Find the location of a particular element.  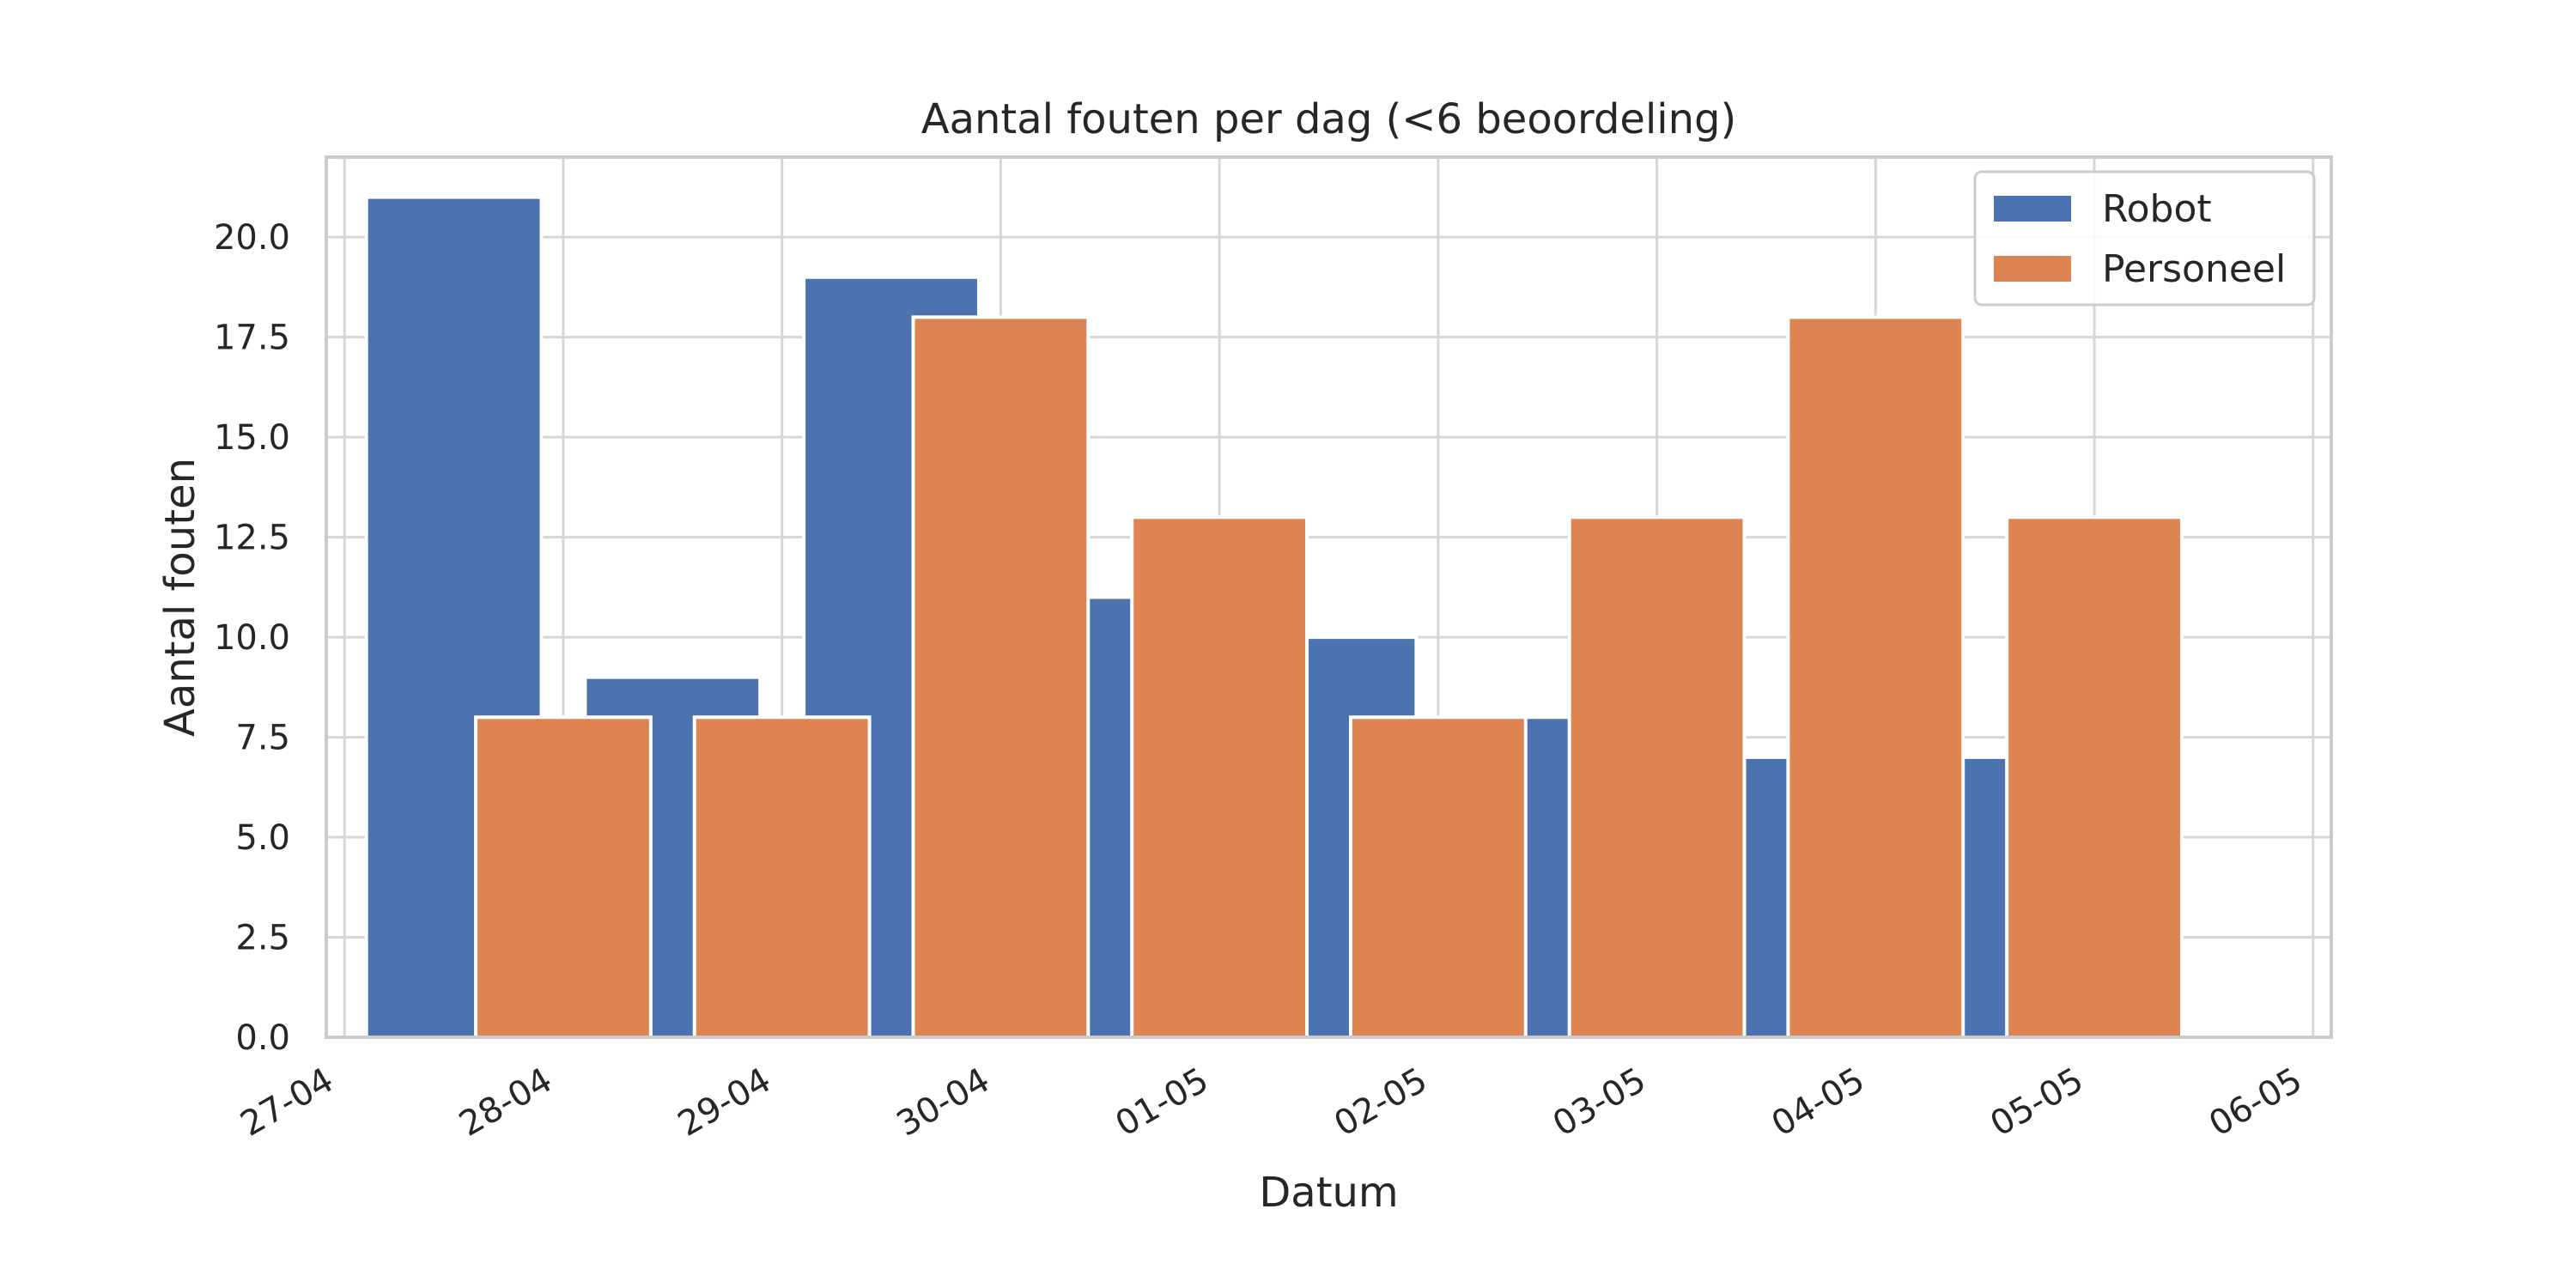

y-tick-label: 2.5 is located at coordinates (262, 939).